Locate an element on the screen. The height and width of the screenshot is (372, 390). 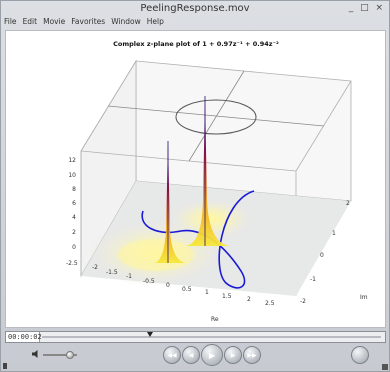
re-tick: 1 is located at coordinates (207, 292).